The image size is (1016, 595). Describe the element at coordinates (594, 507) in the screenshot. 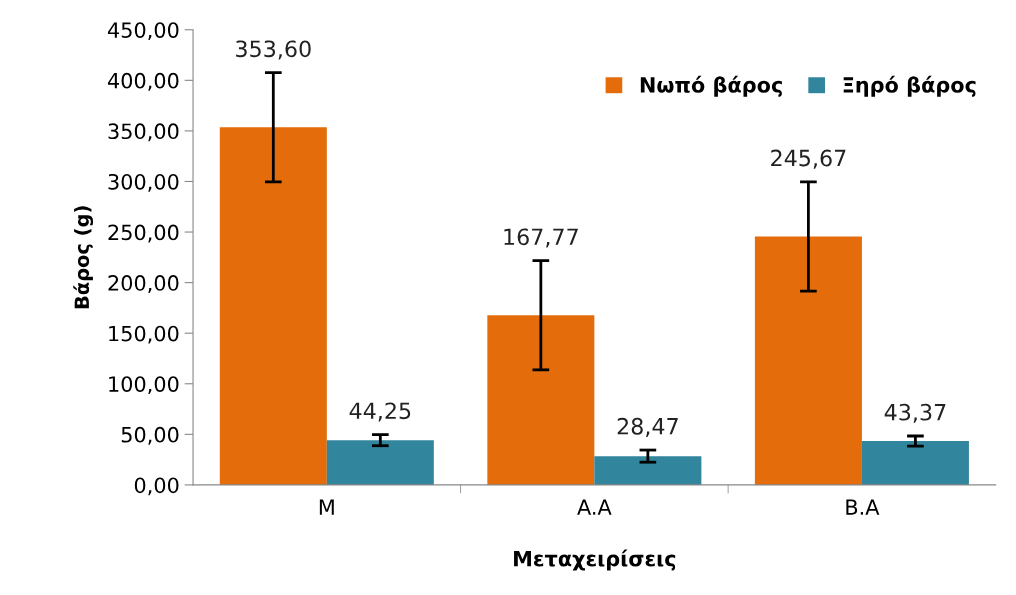

I see `x-tick-label: A.A` at that location.